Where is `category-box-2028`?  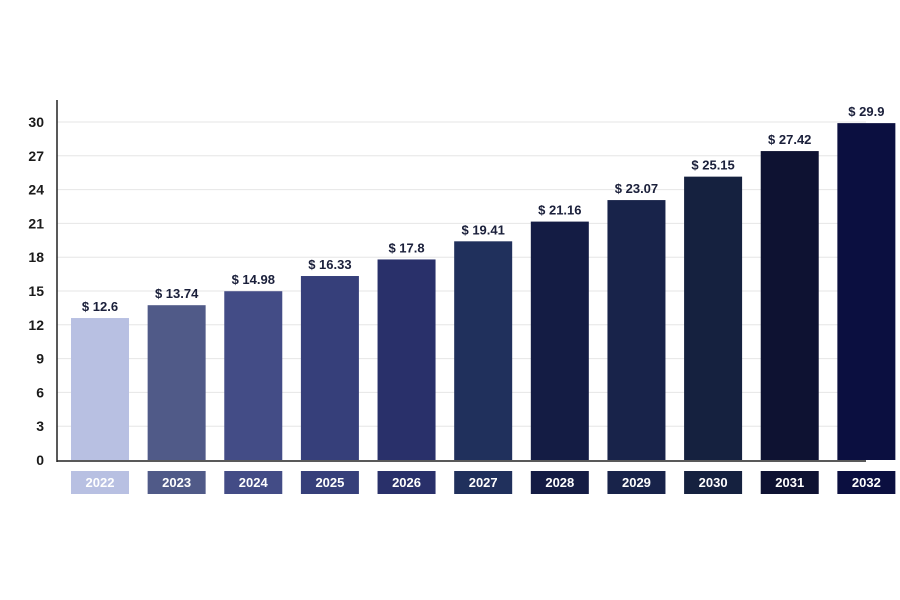 category-box-2028 is located at coordinates (559, 482).